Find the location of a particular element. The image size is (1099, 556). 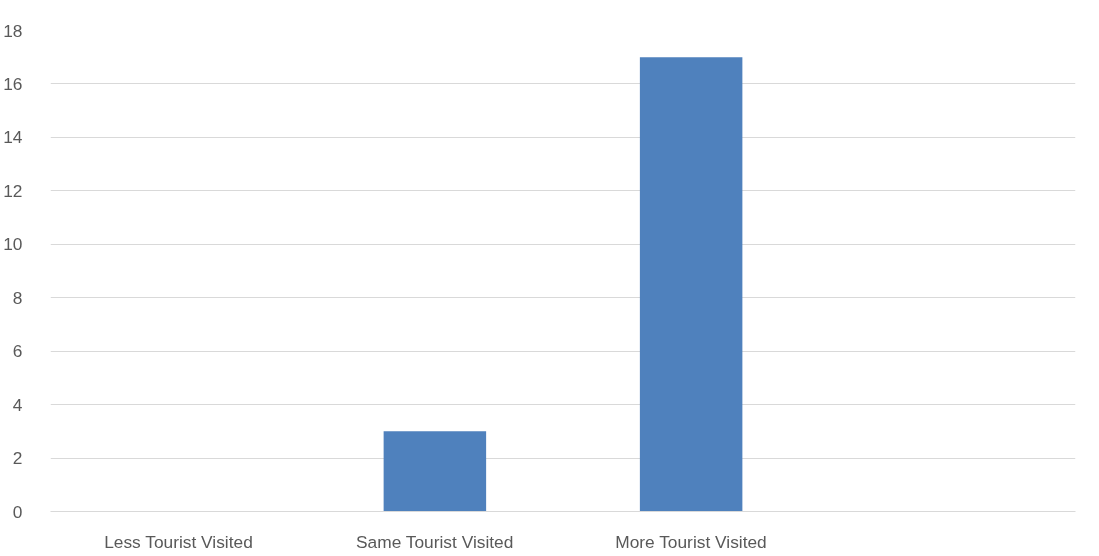

x-tick-label: Less Tourist Visited is located at coordinates (178, 541).